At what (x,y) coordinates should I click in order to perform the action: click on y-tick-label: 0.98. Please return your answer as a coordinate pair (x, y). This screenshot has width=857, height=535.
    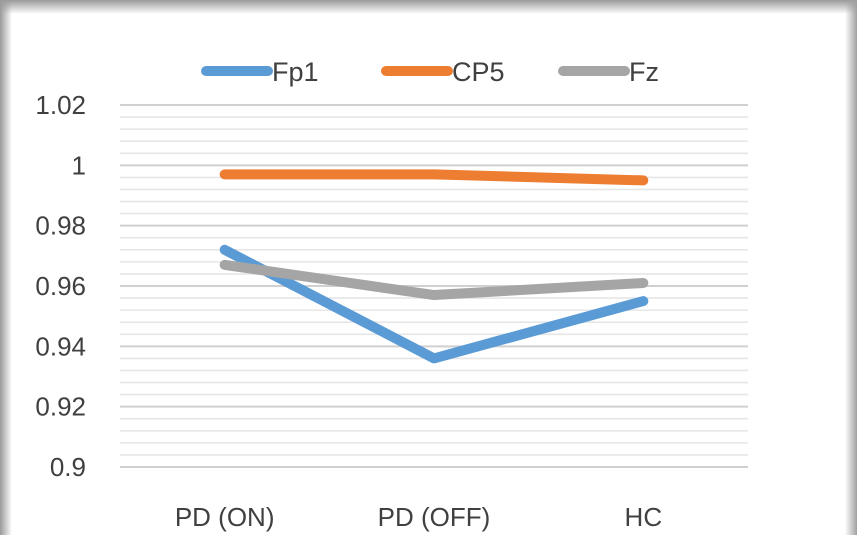
    Looking at the image, I should click on (60, 226).